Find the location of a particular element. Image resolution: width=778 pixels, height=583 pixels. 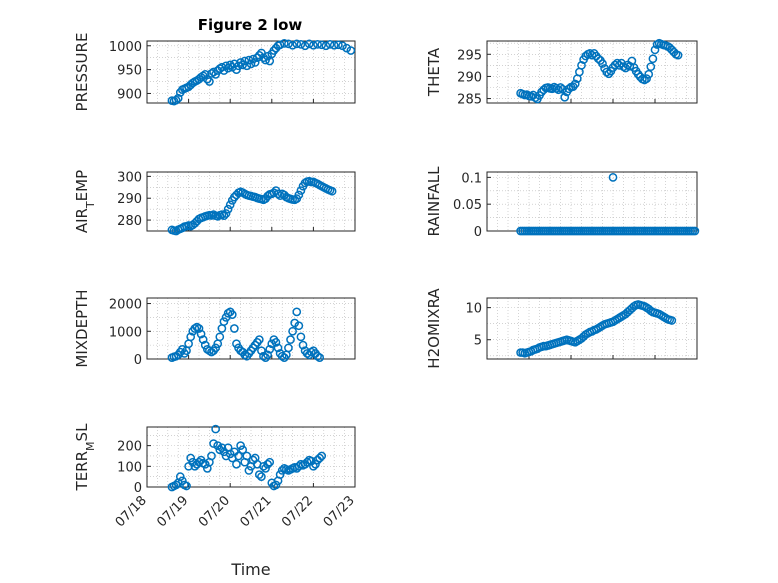

y-tick-label: 295 is located at coordinates (469, 55).